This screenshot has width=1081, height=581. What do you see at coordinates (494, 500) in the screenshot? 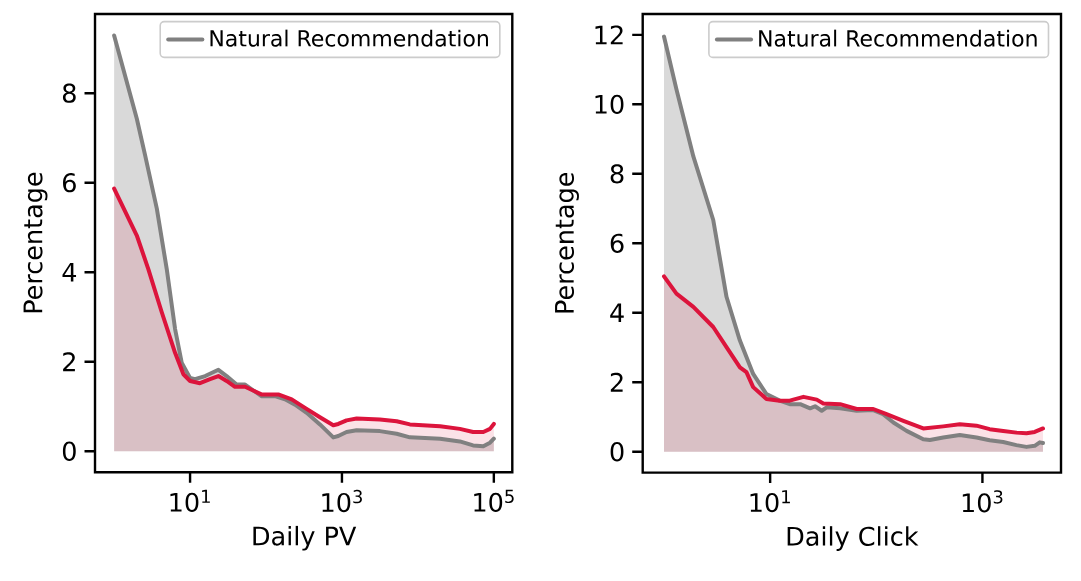
I see `x-tick-label: 10$^{5}$` at bounding box center [494, 500].